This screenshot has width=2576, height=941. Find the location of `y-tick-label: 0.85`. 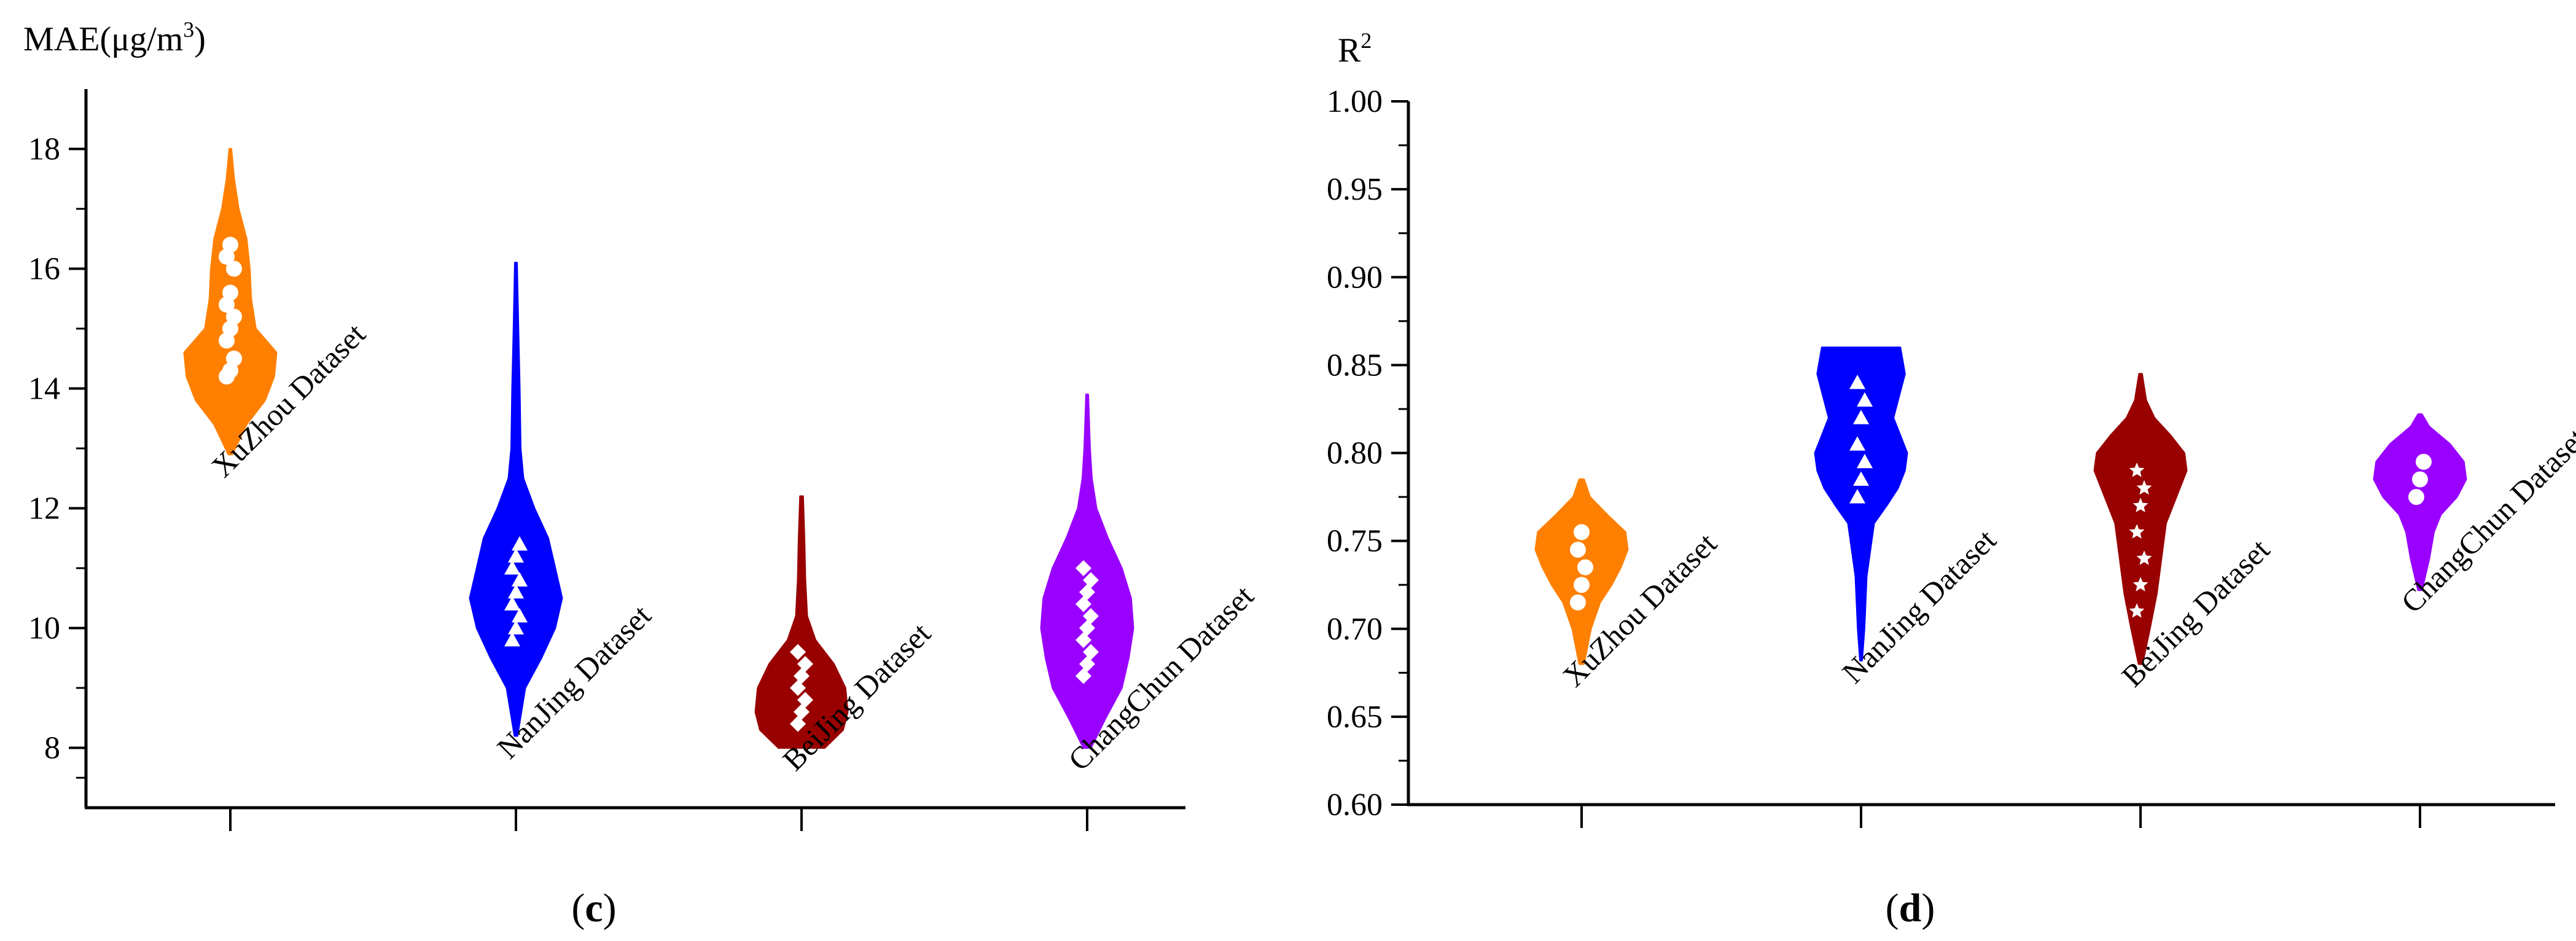

y-tick-label: 0.85 is located at coordinates (1355, 365).